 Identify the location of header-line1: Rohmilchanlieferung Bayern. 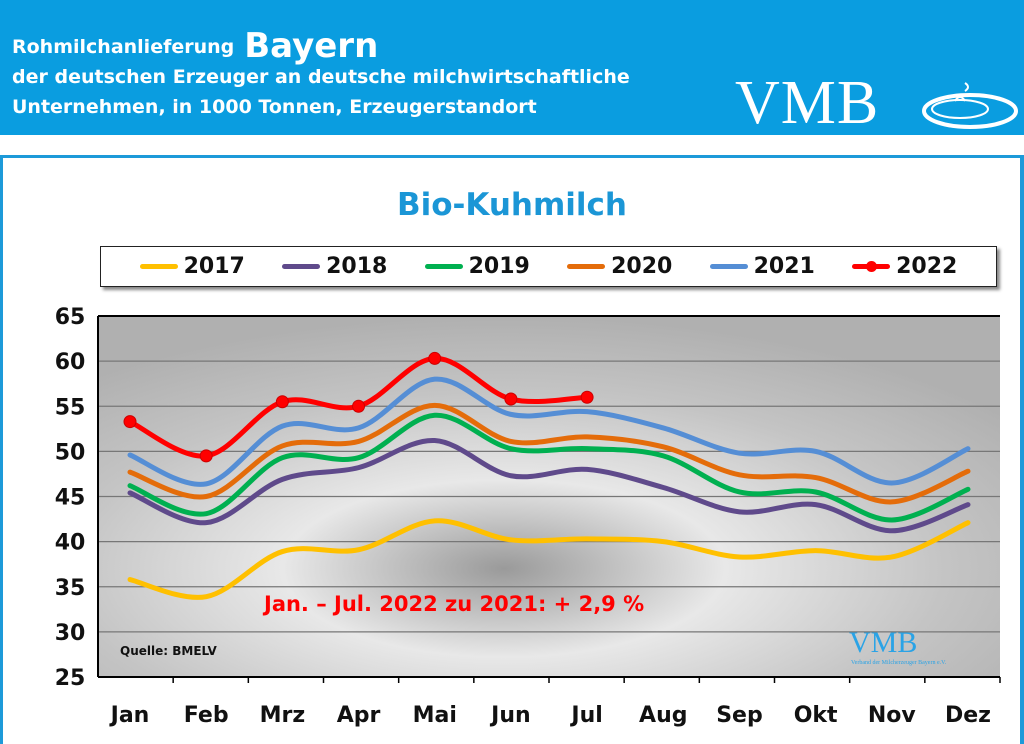
(195, 44).